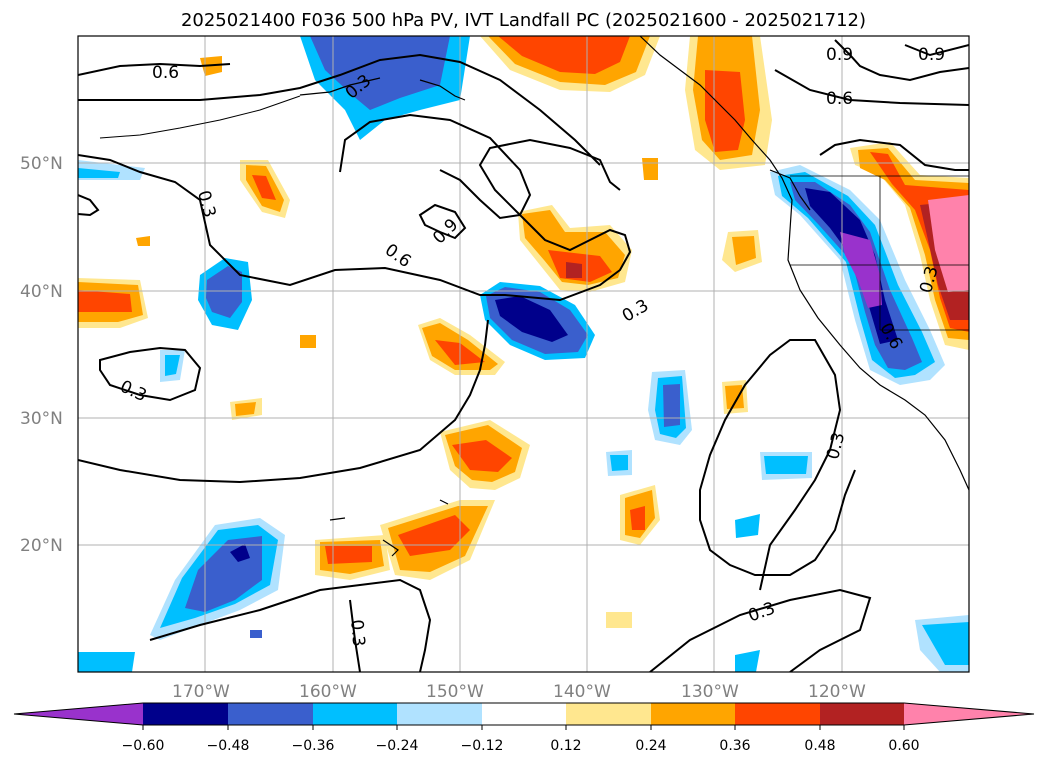 The image size is (1047, 765). What do you see at coordinates (903, 746) in the screenshot?
I see `colorbar-tick: 0.60` at bounding box center [903, 746].